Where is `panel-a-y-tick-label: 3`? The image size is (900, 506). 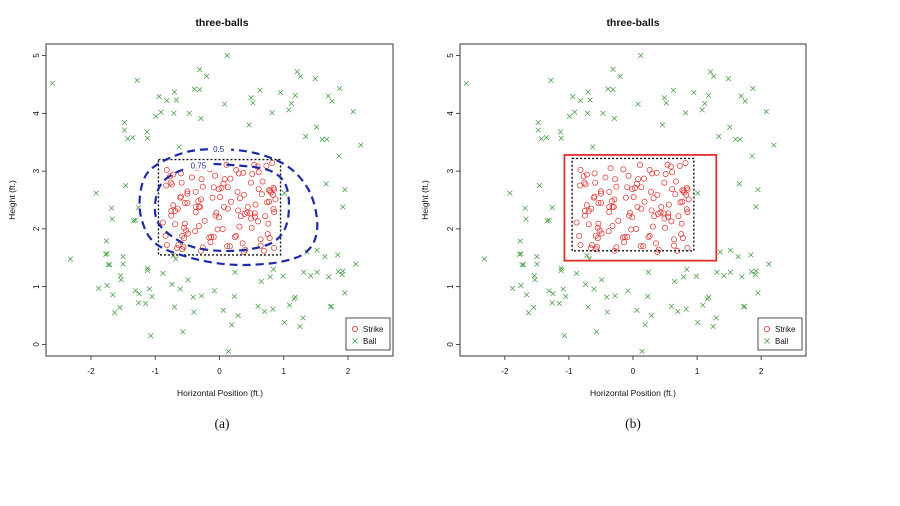
panel-a-y-tick-label: 3 is located at coordinates (36, 170).